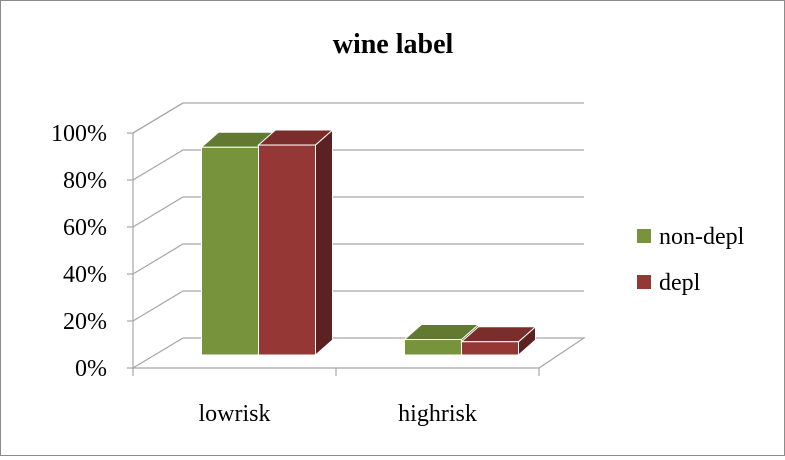 This screenshot has width=785, height=460. What do you see at coordinates (702, 237) in the screenshot?
I see `legend-label: non-depl` at bounding box center [702, 237].